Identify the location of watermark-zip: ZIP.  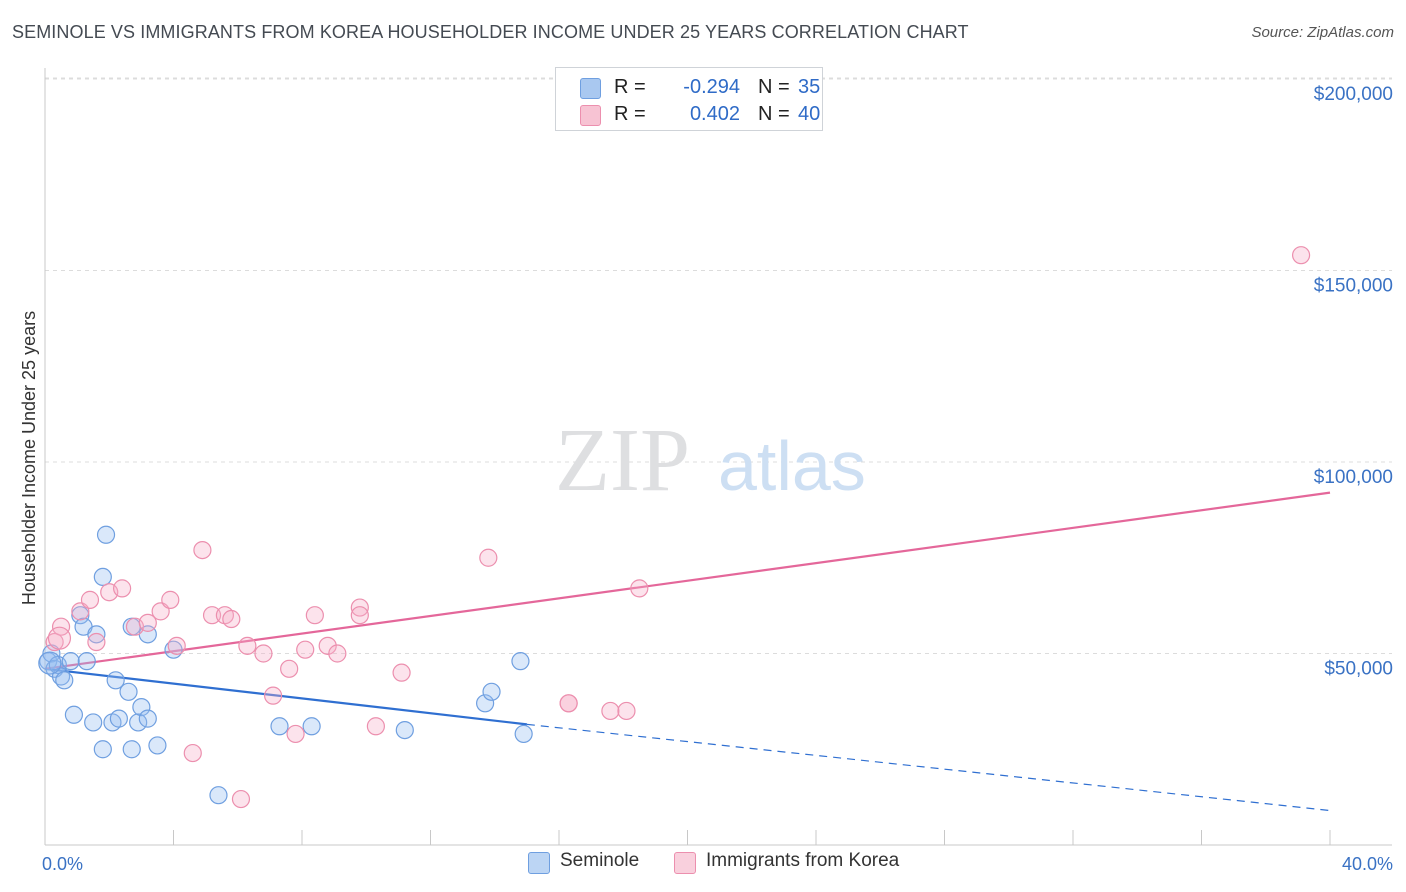
(622, 460).